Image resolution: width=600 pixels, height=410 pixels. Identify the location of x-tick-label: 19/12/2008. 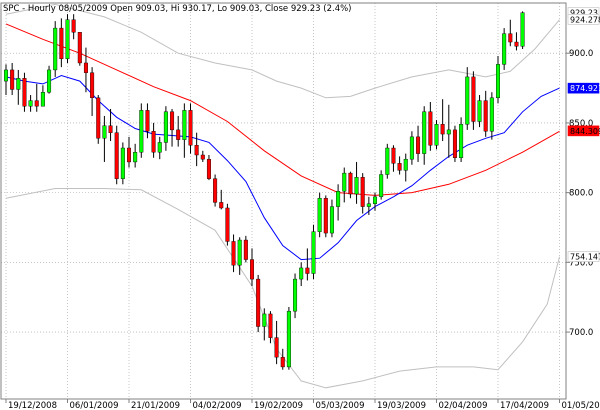
(32, 405).